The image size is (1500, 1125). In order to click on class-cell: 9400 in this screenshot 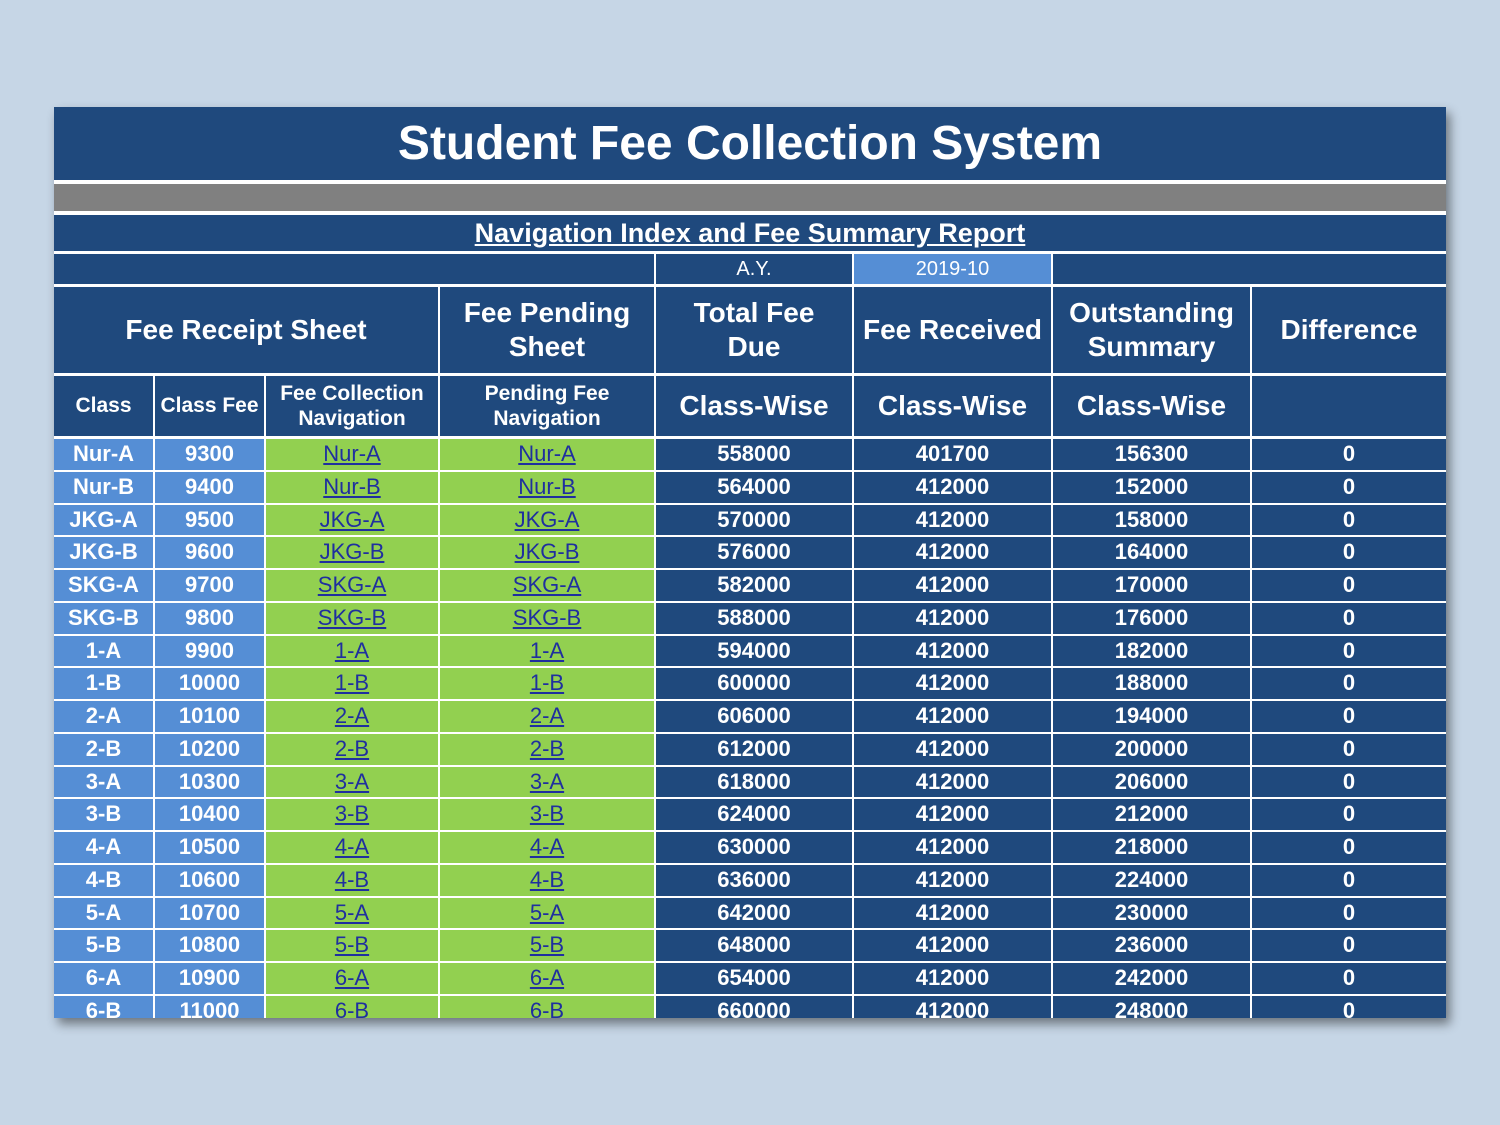, I will do `click(209, 487)`.